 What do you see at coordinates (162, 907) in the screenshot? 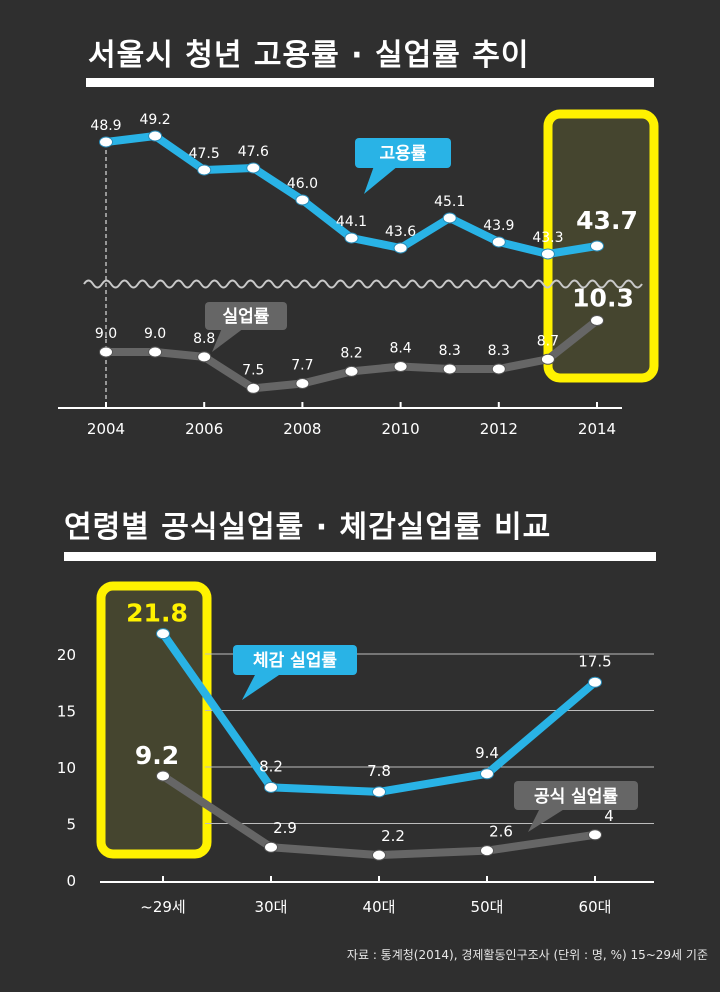
I see `x-category-label: ~29세` at bounding box center [162, 907].